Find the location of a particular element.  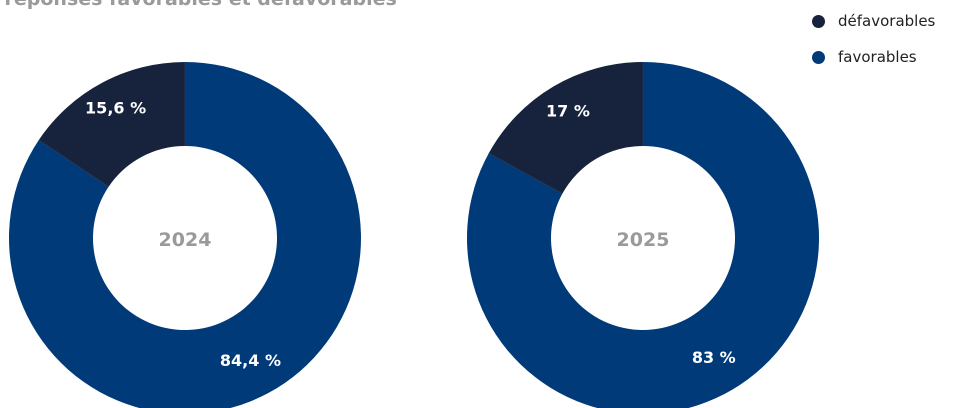

chart-title: e réponses favorables et défavorables is located at coordinates (198, 5).